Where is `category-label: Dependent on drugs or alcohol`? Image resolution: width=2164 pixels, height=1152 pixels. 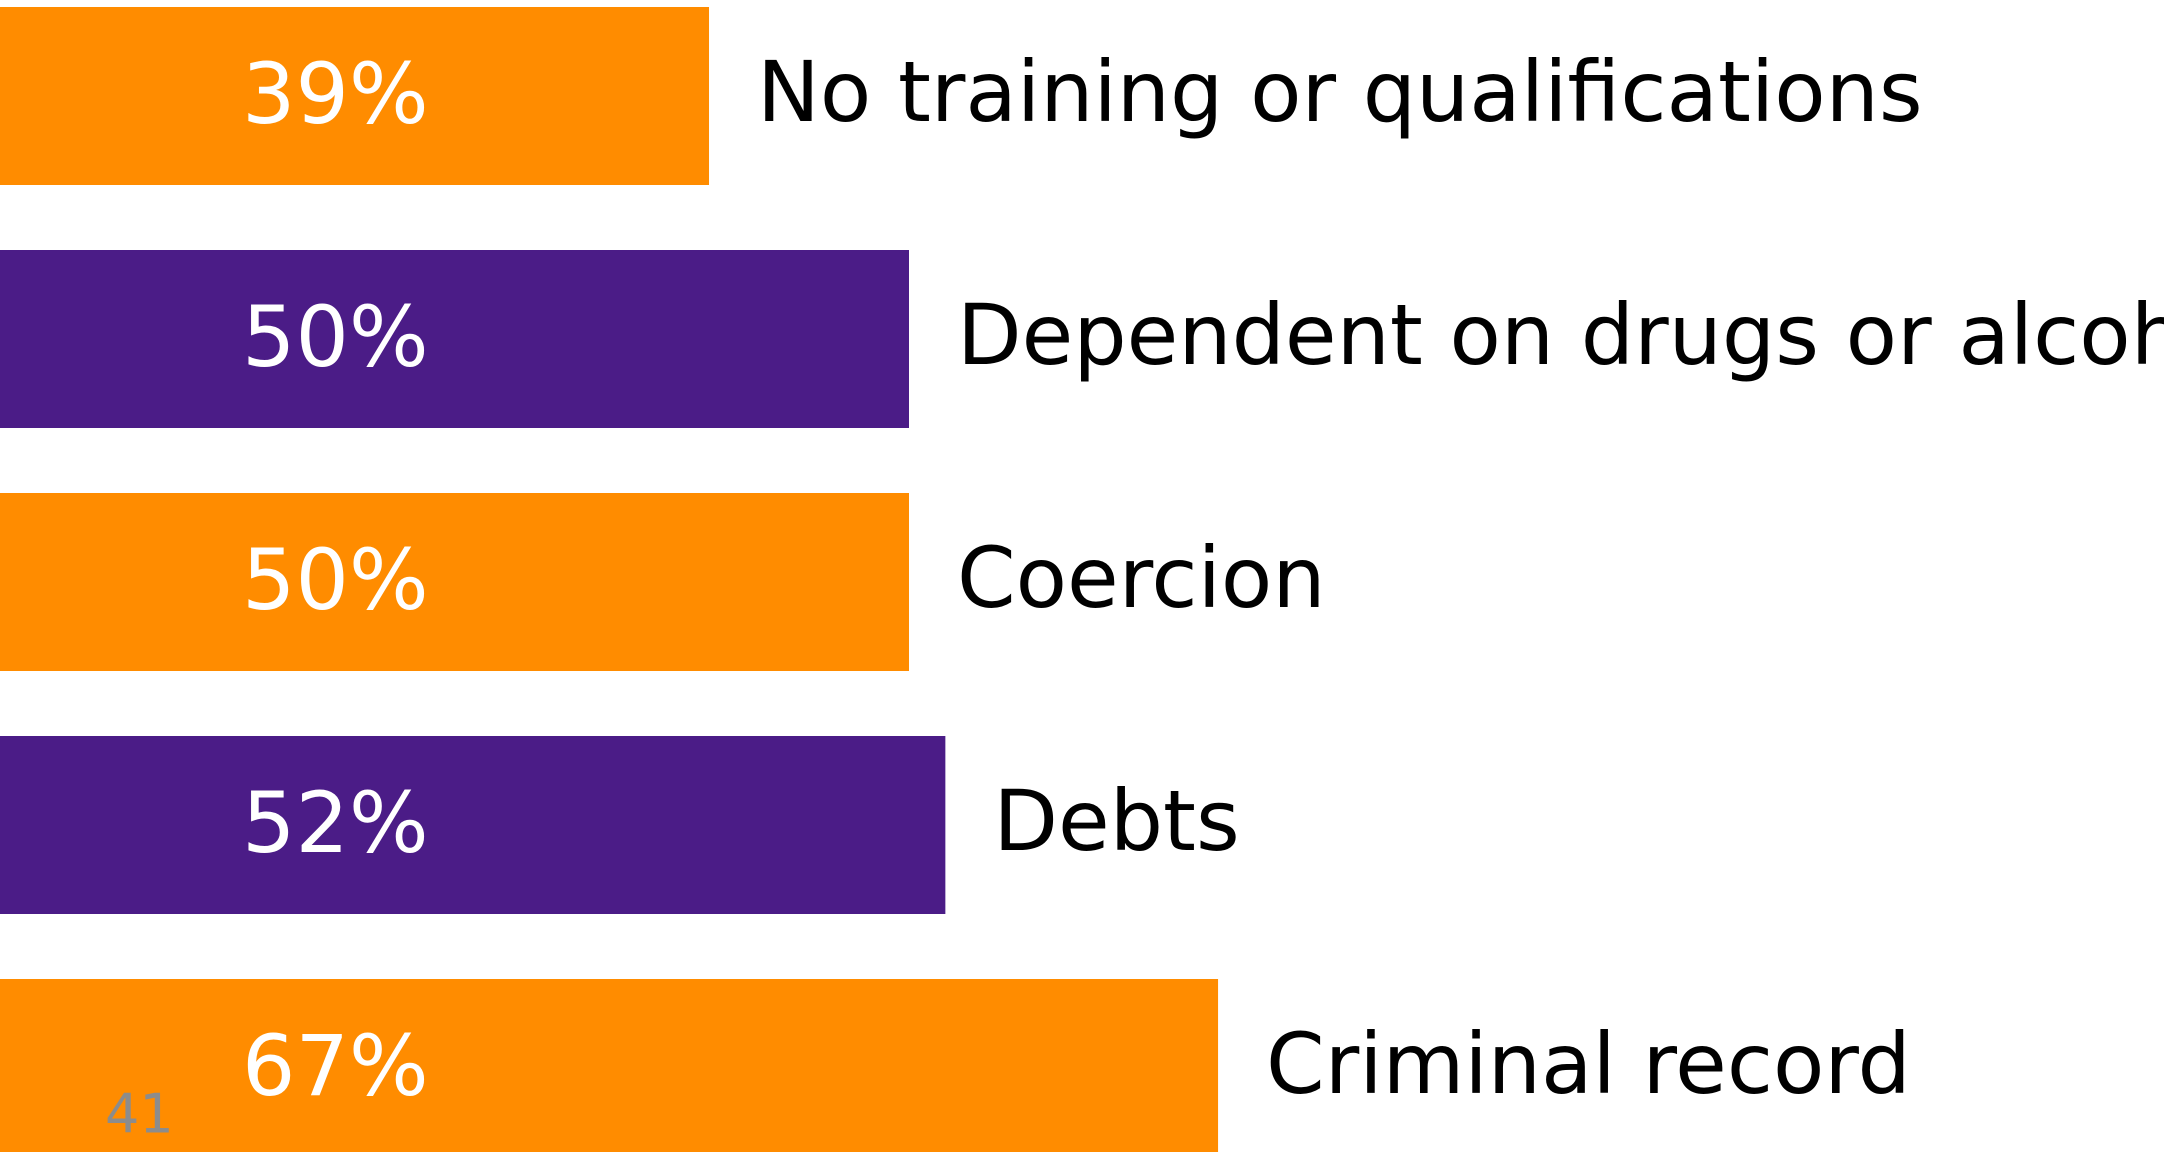
category-label: Dependent on drugs or alcohol is located at coordinates (1560, 335).